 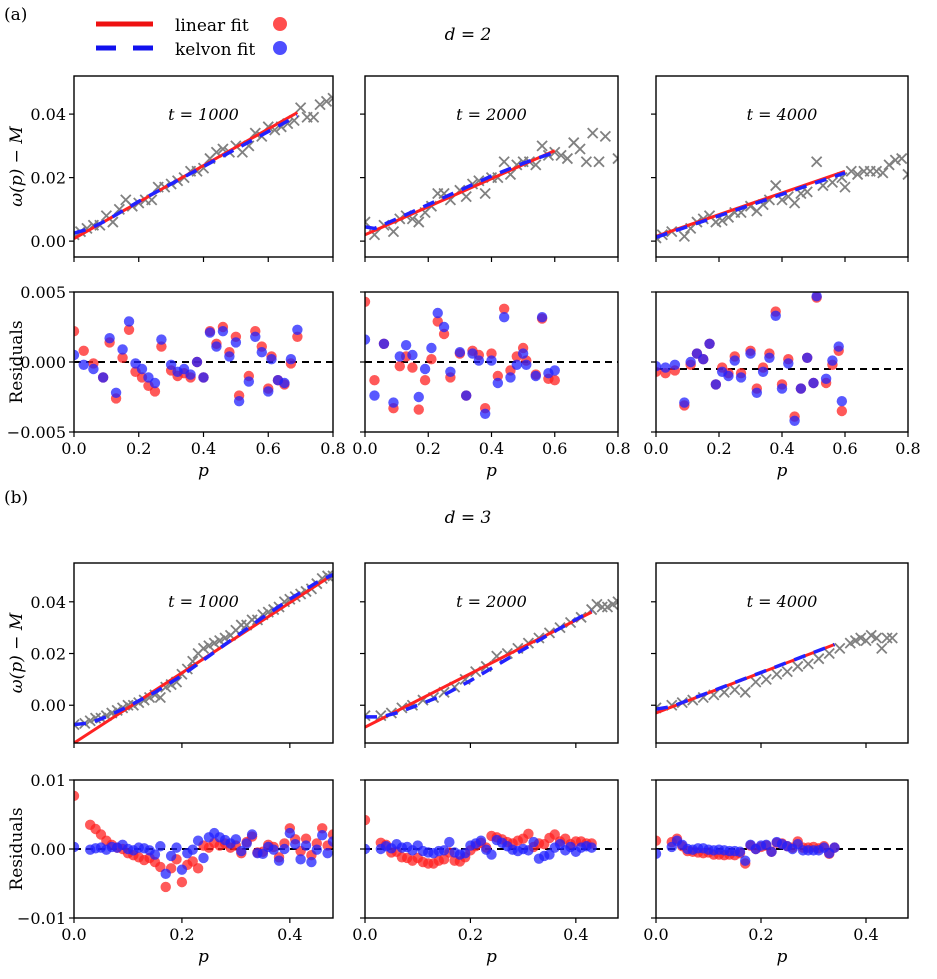 What do you see at coordinates (479, 669) in the screenshot?
I see `linear-fit-line` at bounding box center [479, 669].